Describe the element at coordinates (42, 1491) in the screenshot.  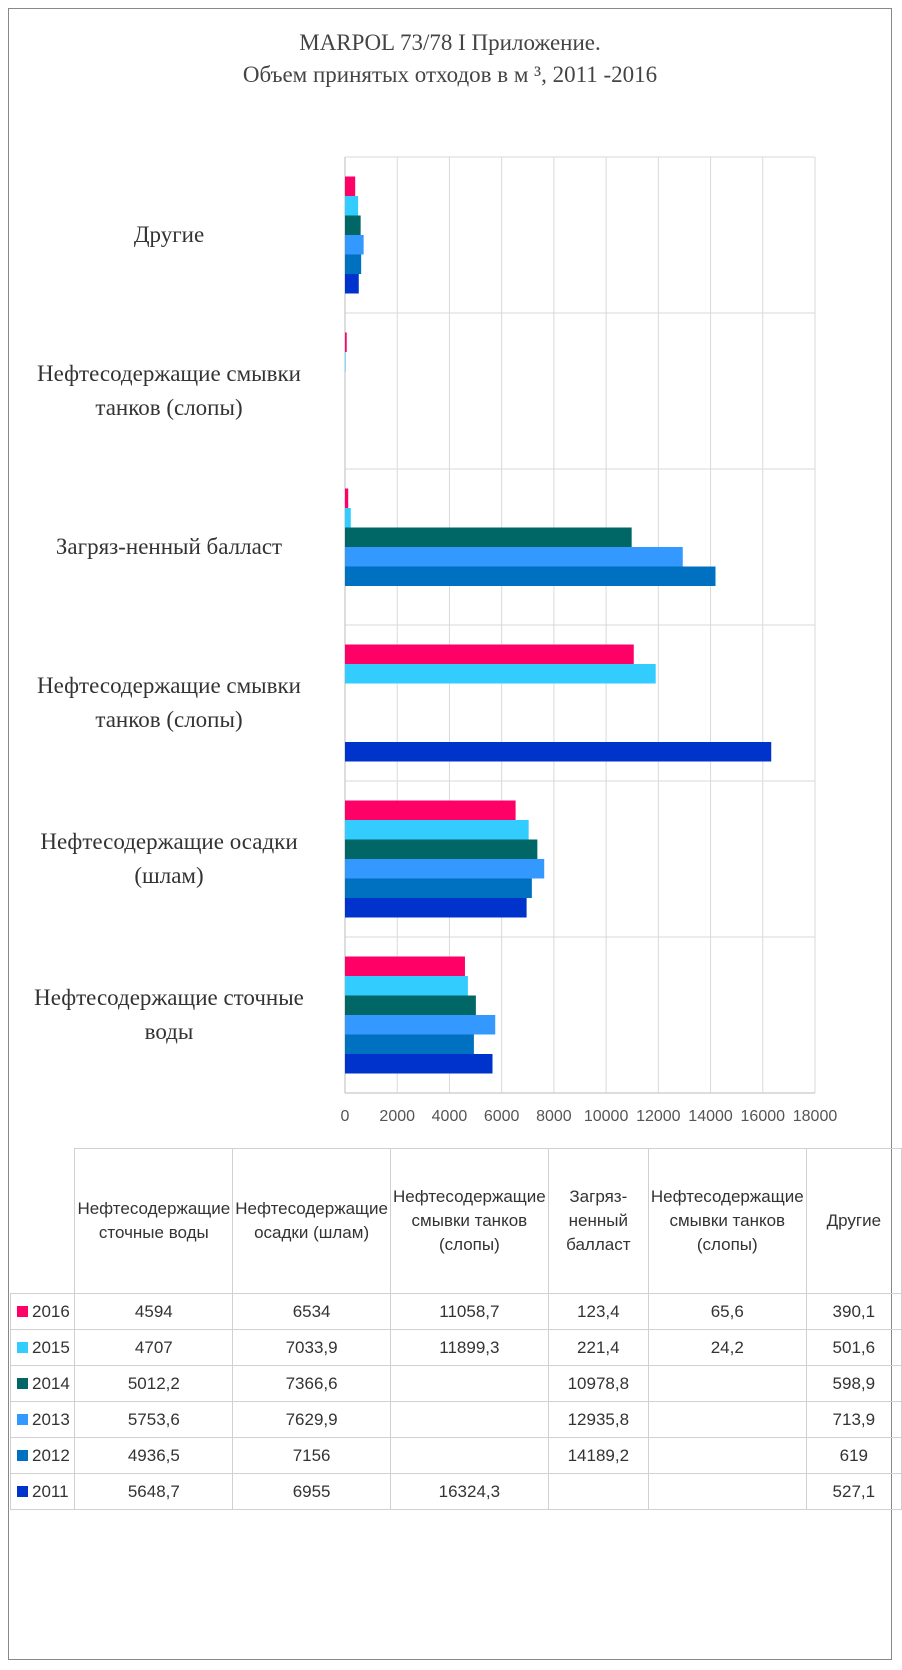
I see `legend-cell: 2011` at that location.